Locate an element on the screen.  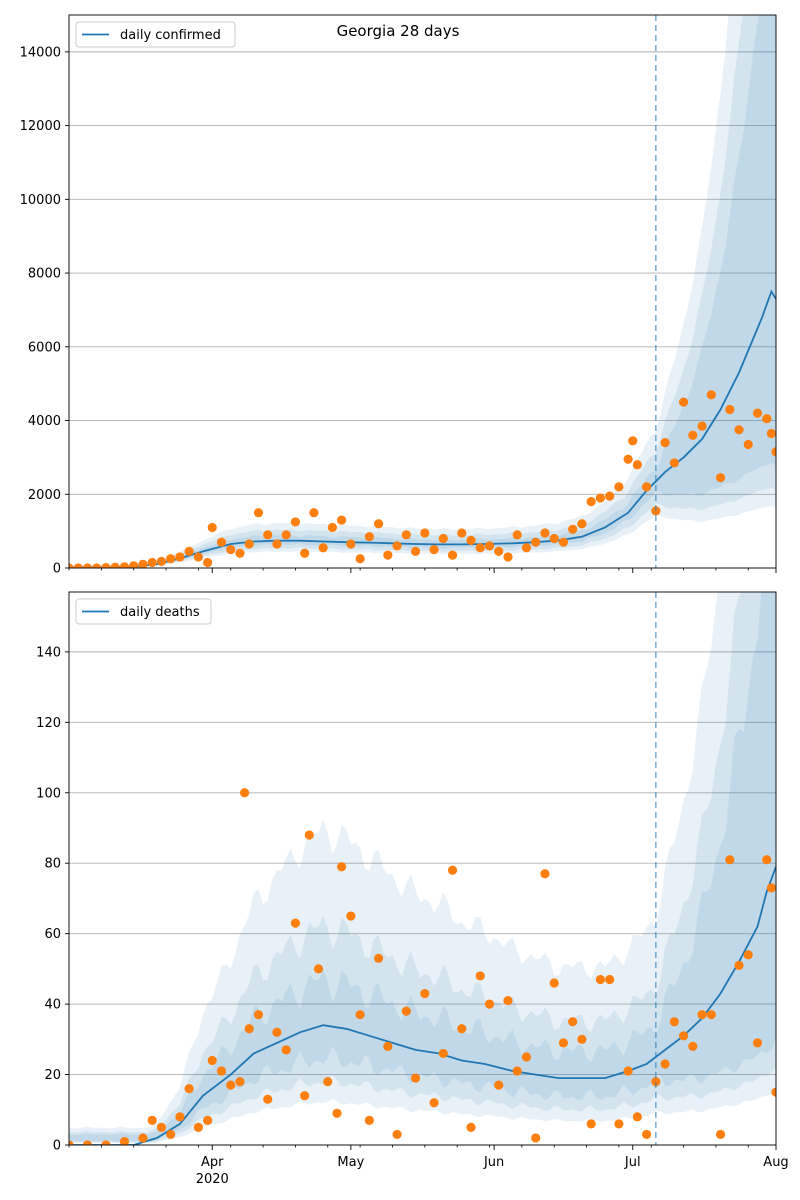
y-tick-label: 60 is located at coordinates (52, 934).